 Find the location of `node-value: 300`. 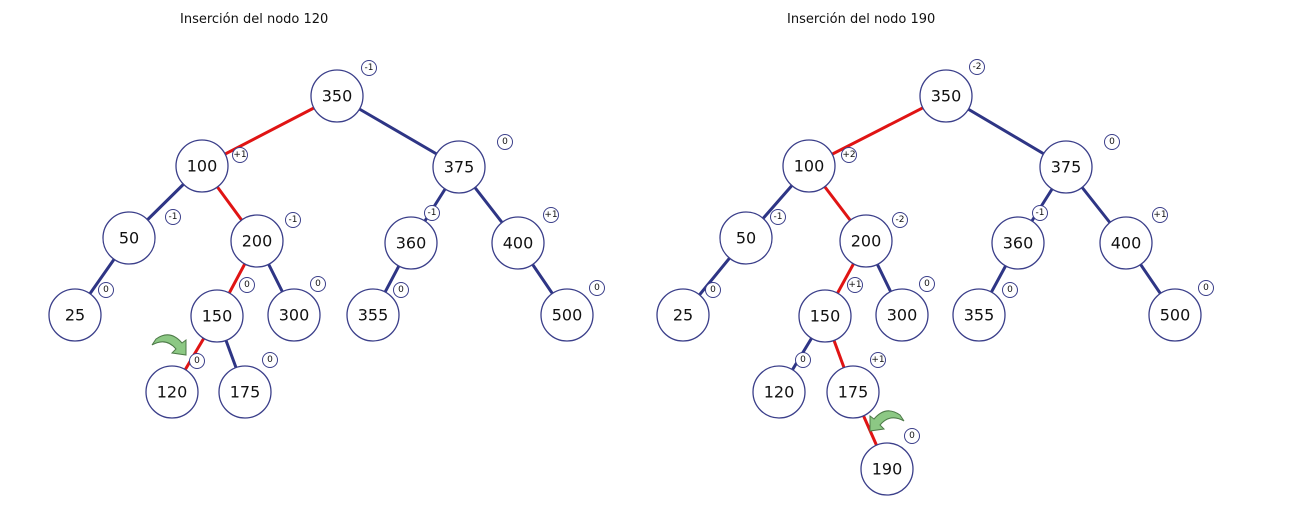

node-value: 300 is located at coordinates (294, 315).